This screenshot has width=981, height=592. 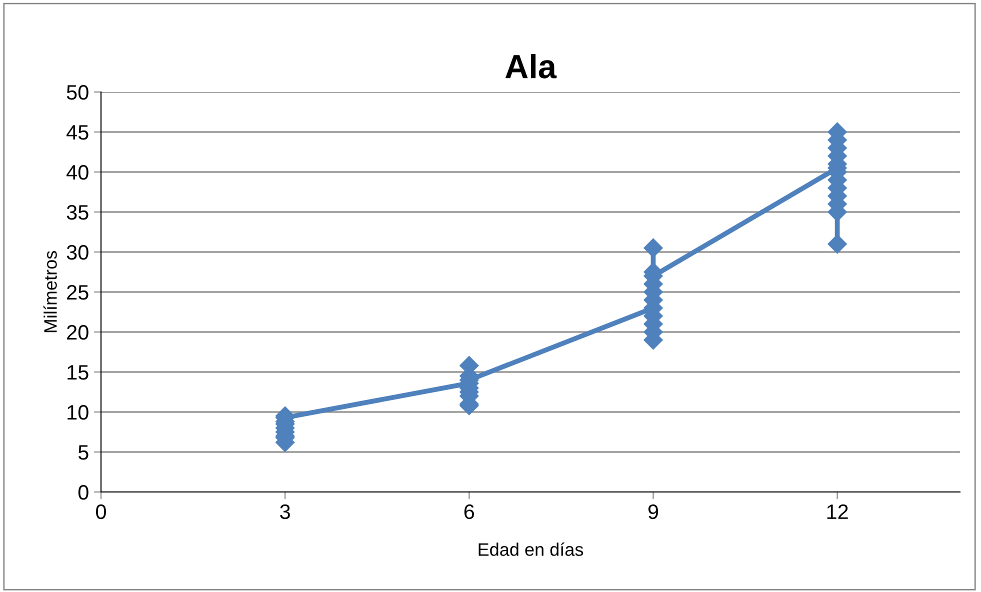 I want to click on y-tick-label: 5, so click(x=83, y=452).